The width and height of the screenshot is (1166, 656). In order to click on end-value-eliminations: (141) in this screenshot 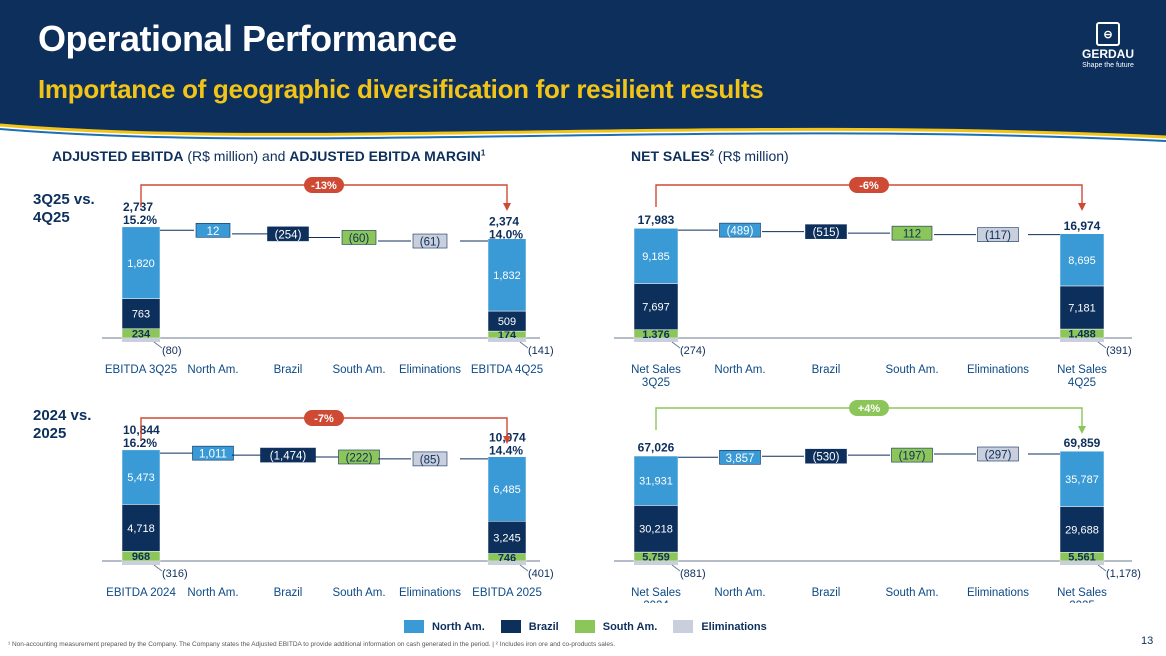, I will do `click(541, 351)`.